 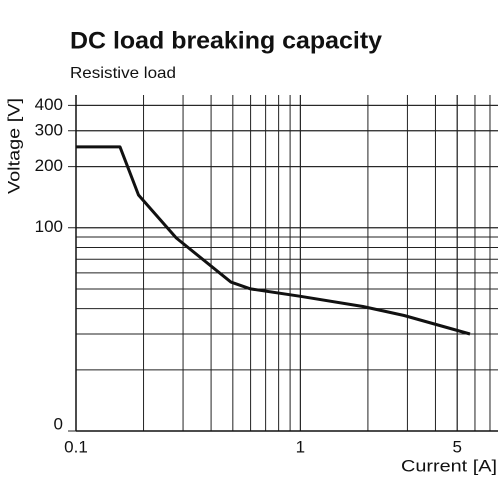 I want to click on x-tick-label: 5, so click(x=456, y=446).